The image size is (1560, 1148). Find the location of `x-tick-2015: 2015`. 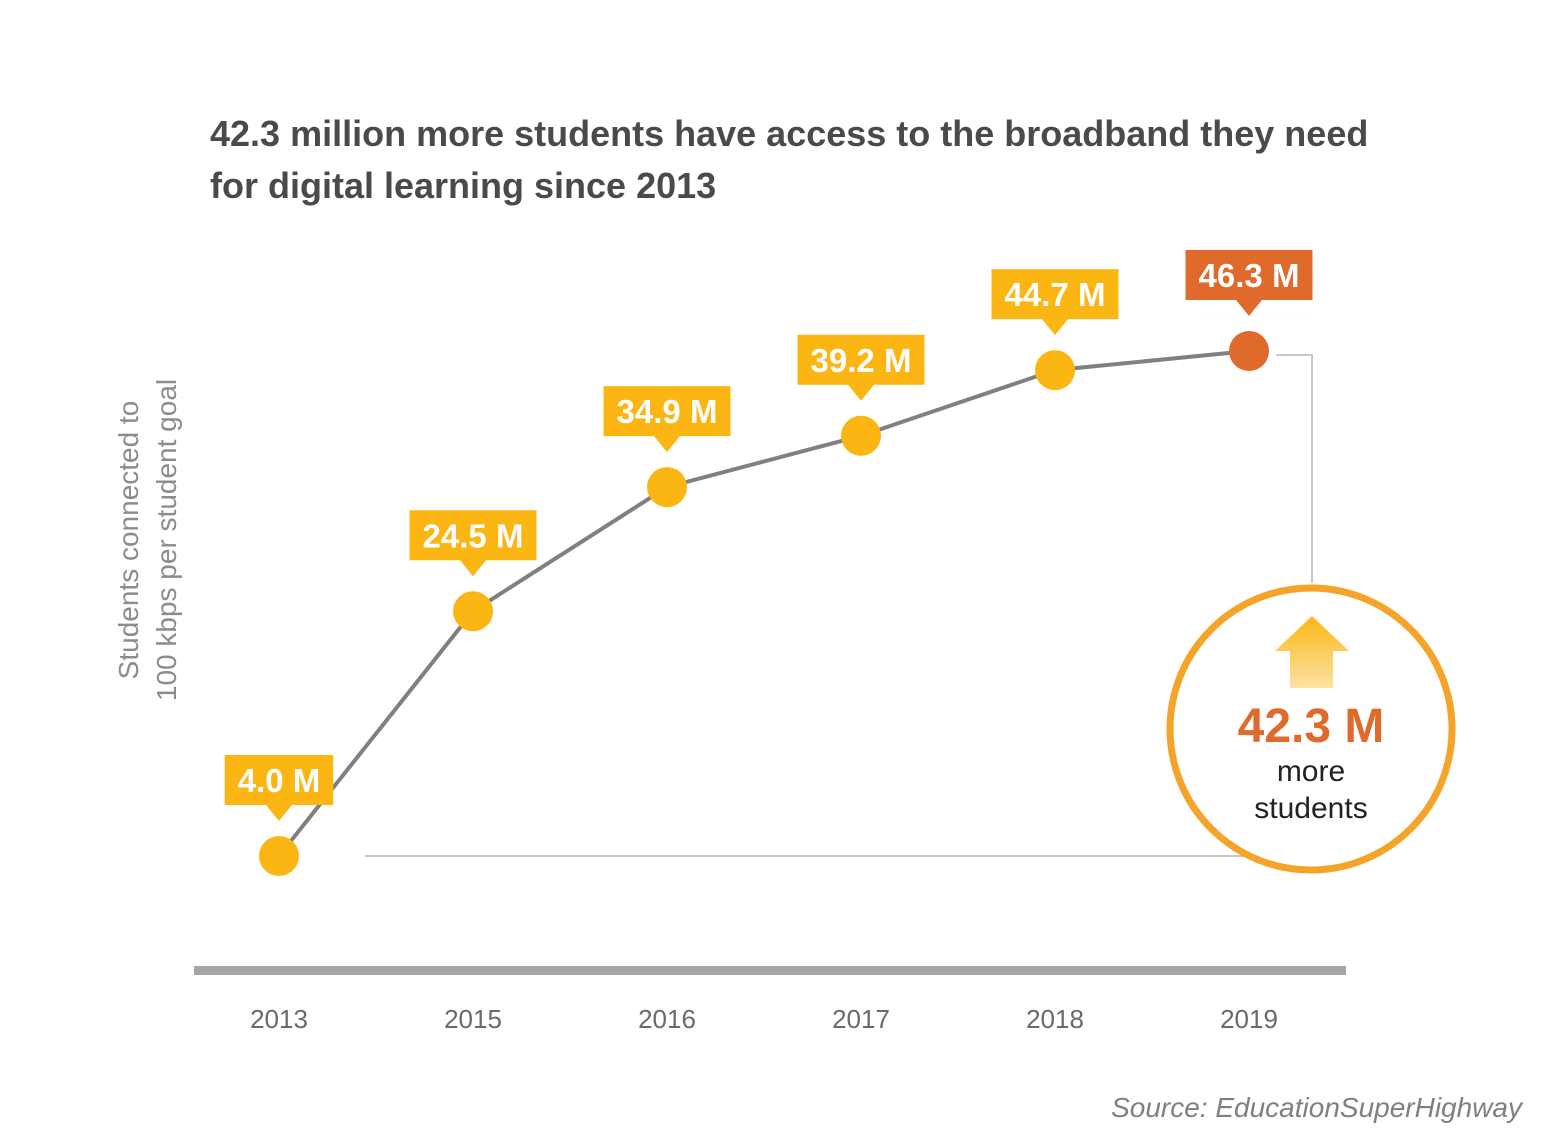

x-tick-2015: 2015 is located at coordinates (473, 1019).